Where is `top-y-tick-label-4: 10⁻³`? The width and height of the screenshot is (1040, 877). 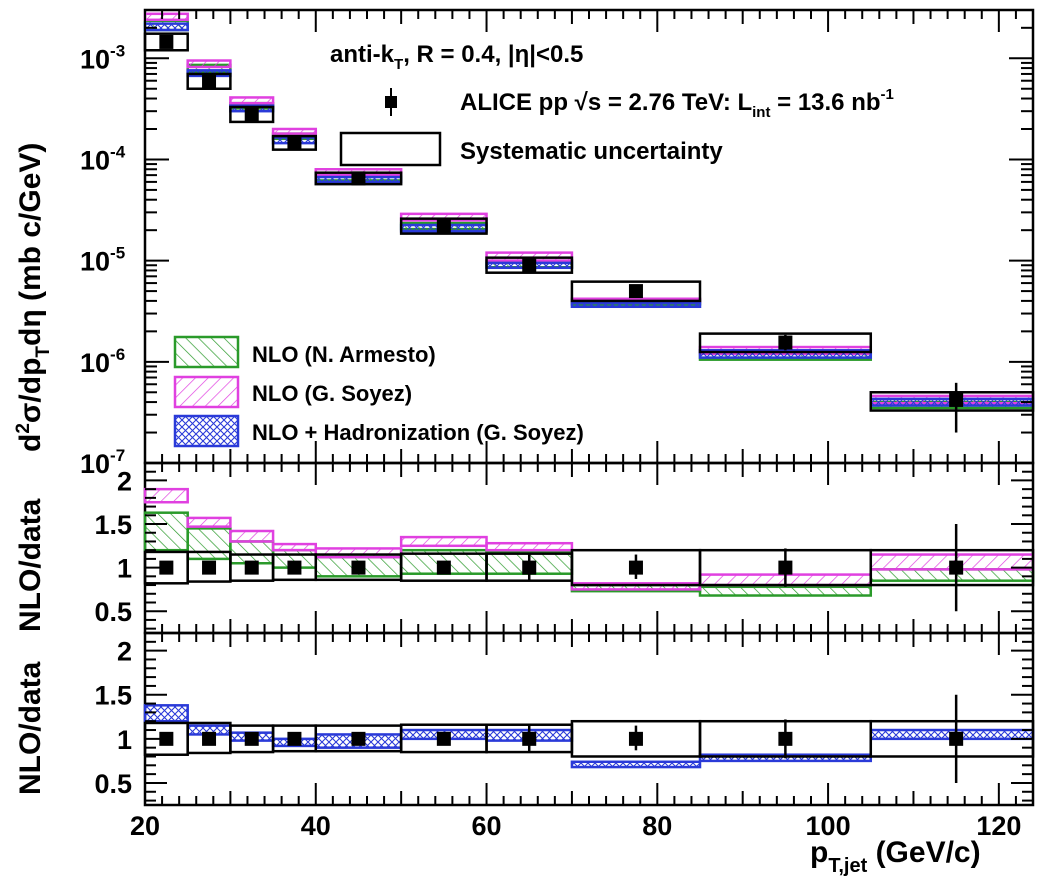
top-y-tick-label-4: 10⁻³ is located at coordinates (102, 57).